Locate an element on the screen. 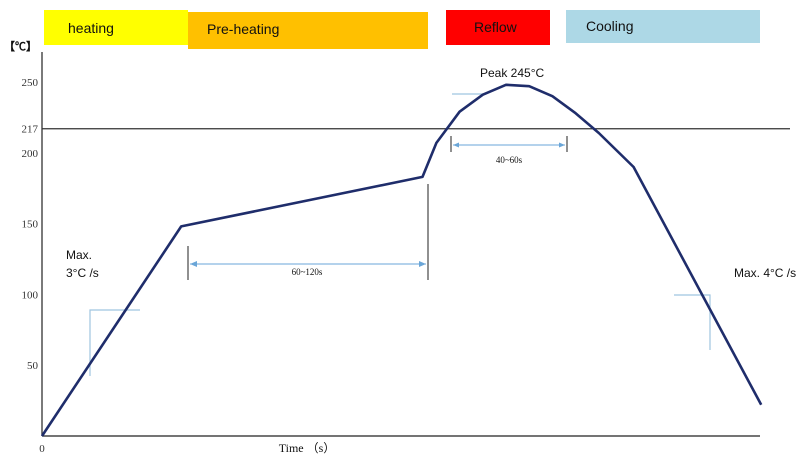 Image resolution: width=800 pixels, height=455 pixels. x-tick-label-0: 0 is located at coordinates (42, 449).